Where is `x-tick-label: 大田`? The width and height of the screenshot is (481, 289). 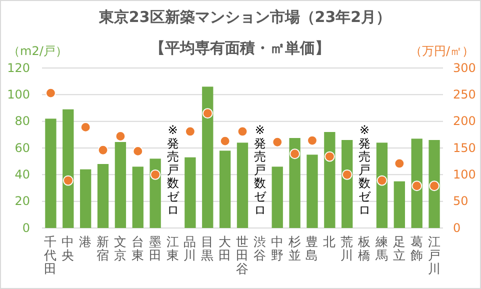 x-tick-label: 大田 is located at coordinates (225, 248).